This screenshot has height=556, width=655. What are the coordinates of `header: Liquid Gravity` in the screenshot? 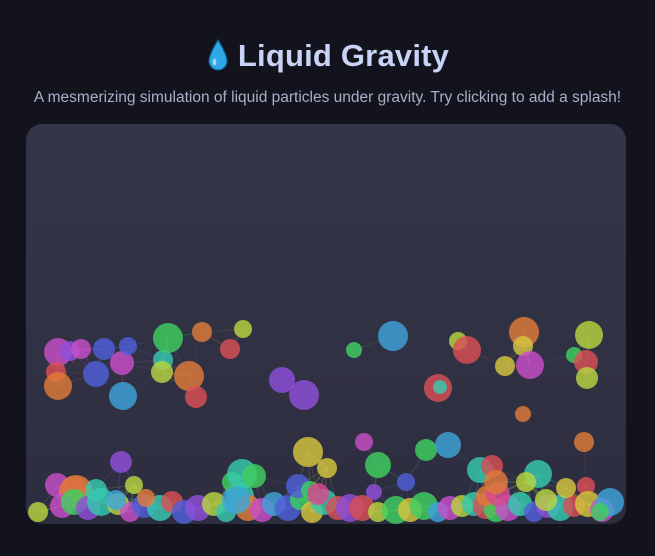 It's located at (327, 56).